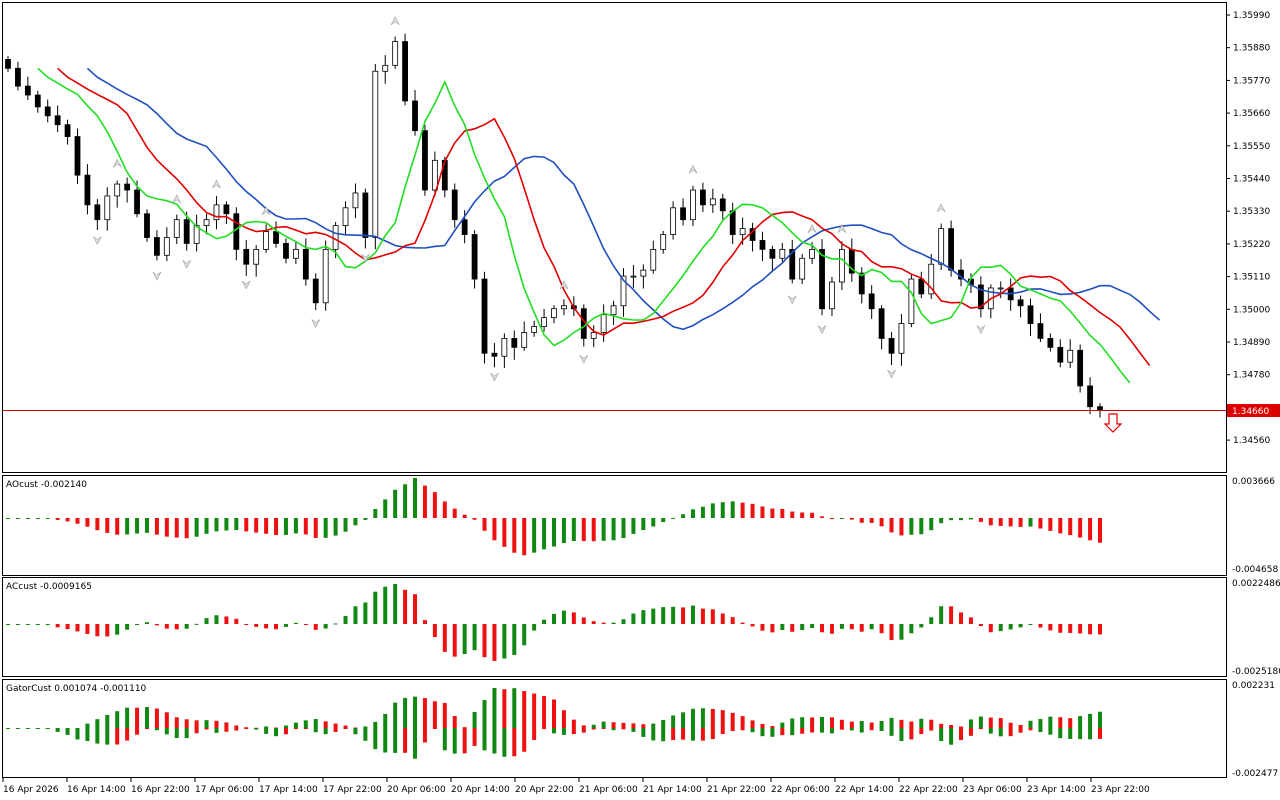 The width and height of the screenshot is (1280, 800). What do you see at coordinates (1251, 81) in the screenshot?
I see `price-axis-tick-label: 1.35770` at bounding box center [1251, 81].